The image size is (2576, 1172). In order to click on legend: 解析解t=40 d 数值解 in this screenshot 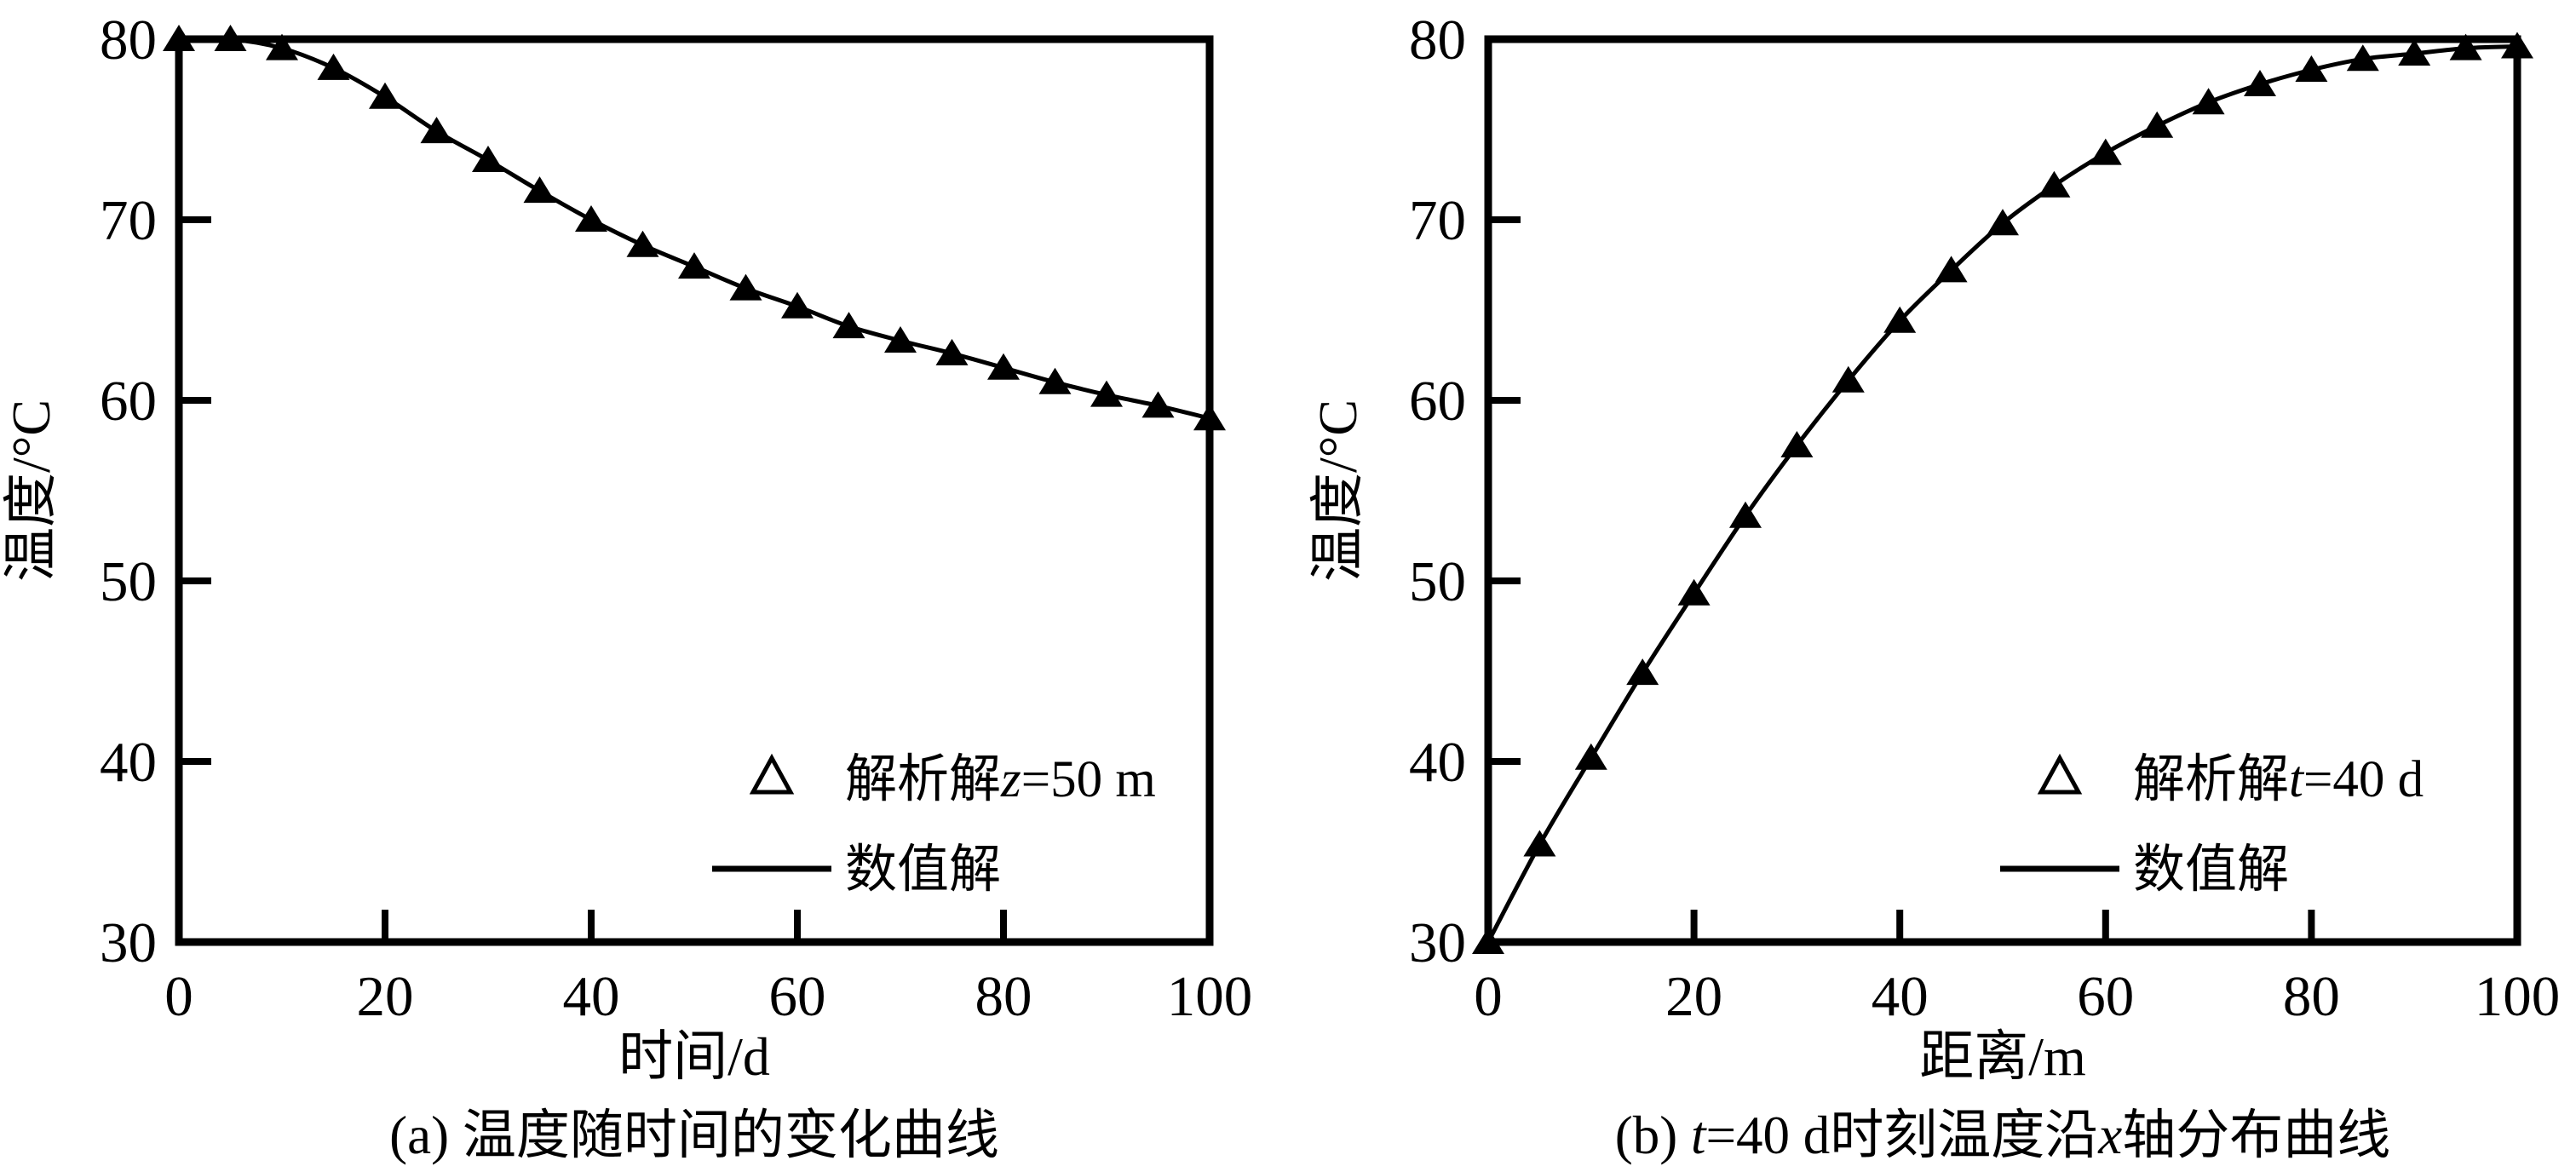, I will do `click(2212, 825)`.